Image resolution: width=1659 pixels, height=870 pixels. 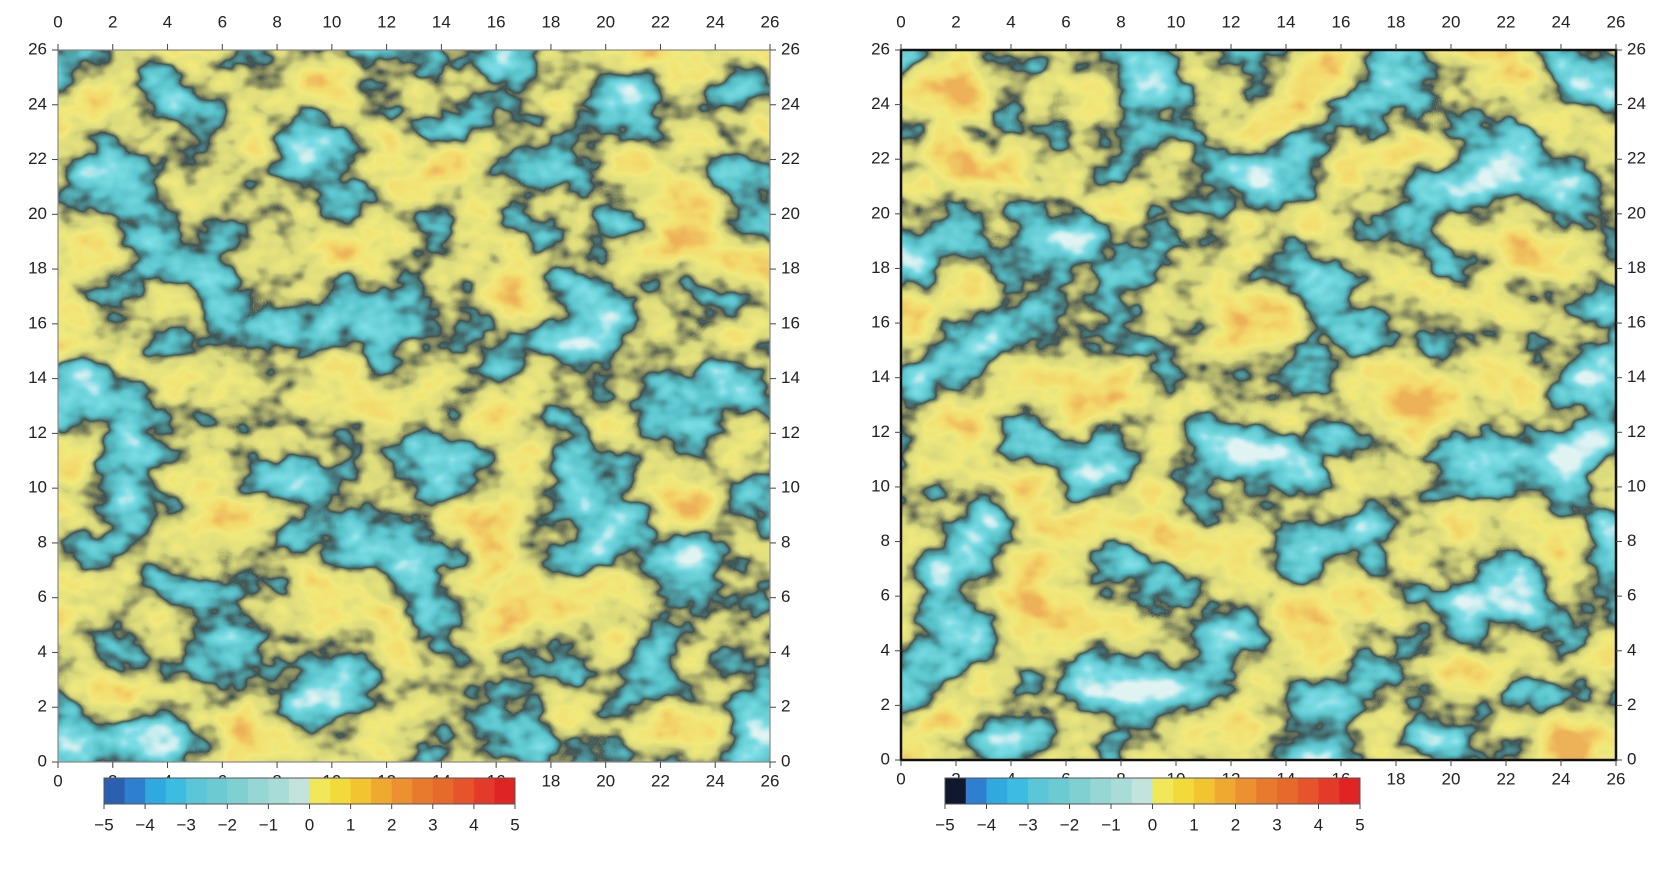 I want to click on y-tick-label: 0, so click(x=1631, y=758).